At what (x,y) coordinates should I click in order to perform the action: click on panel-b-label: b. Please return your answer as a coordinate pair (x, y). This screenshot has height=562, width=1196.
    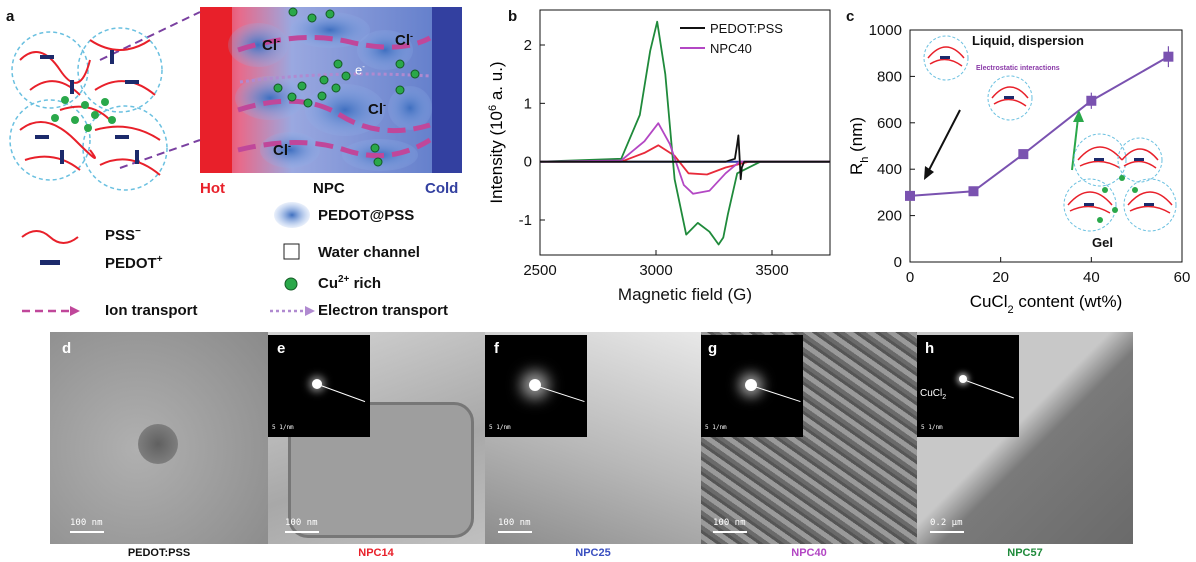
    Looking at the image, I should click on (513, 16).